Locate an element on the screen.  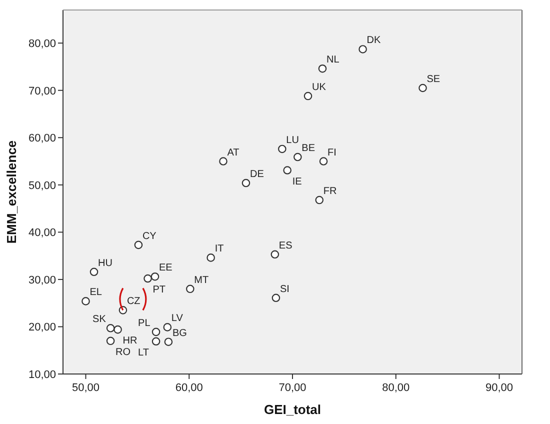
y-tick-label: 70,00 is located at coordinates (42, 91).